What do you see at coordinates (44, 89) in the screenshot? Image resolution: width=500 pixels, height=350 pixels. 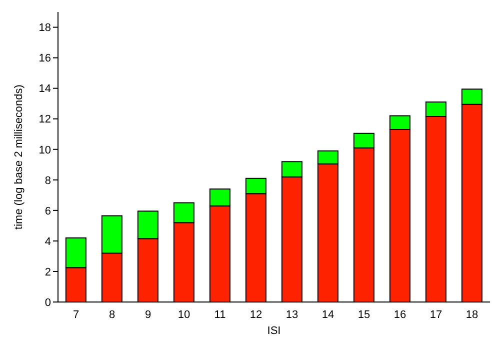 I see `y-tick-label: 14` at bounding box center [44, 89].